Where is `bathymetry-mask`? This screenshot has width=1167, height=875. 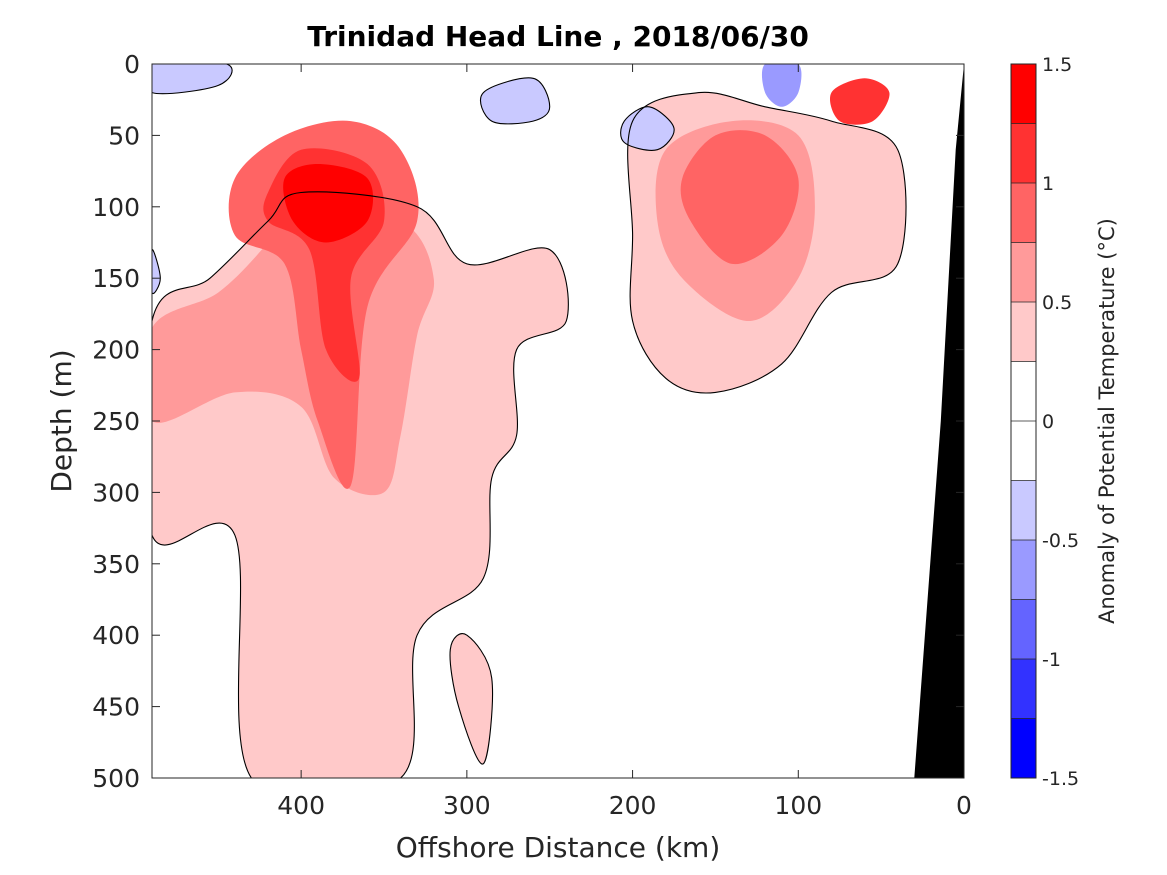 bathymetry-mask is located at coordinates (939, 421).